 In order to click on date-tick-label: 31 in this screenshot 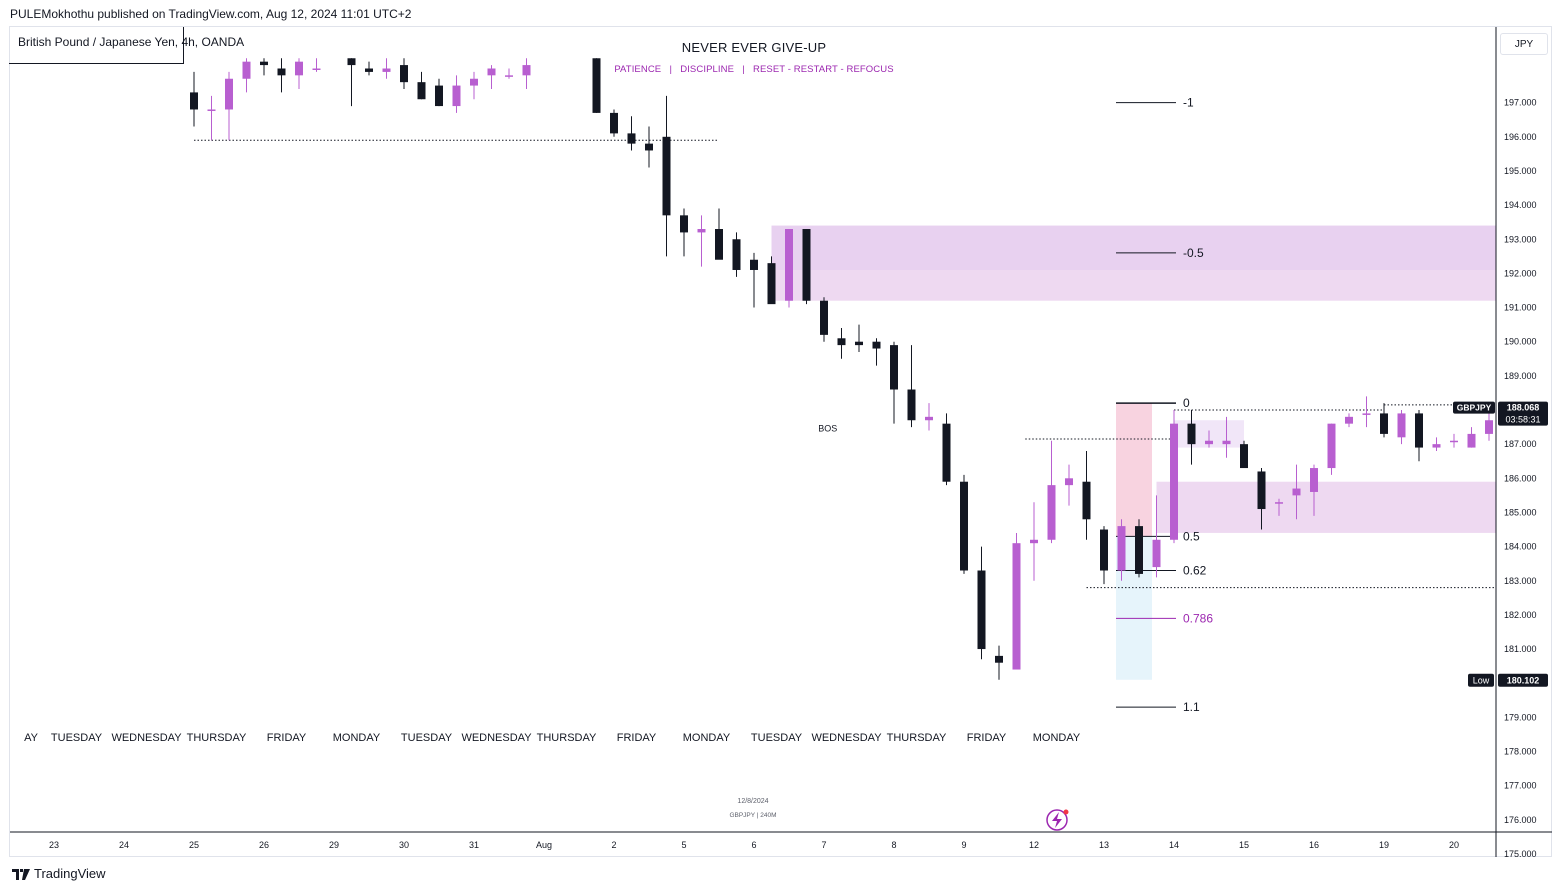, I will do `click(474, 845)`.